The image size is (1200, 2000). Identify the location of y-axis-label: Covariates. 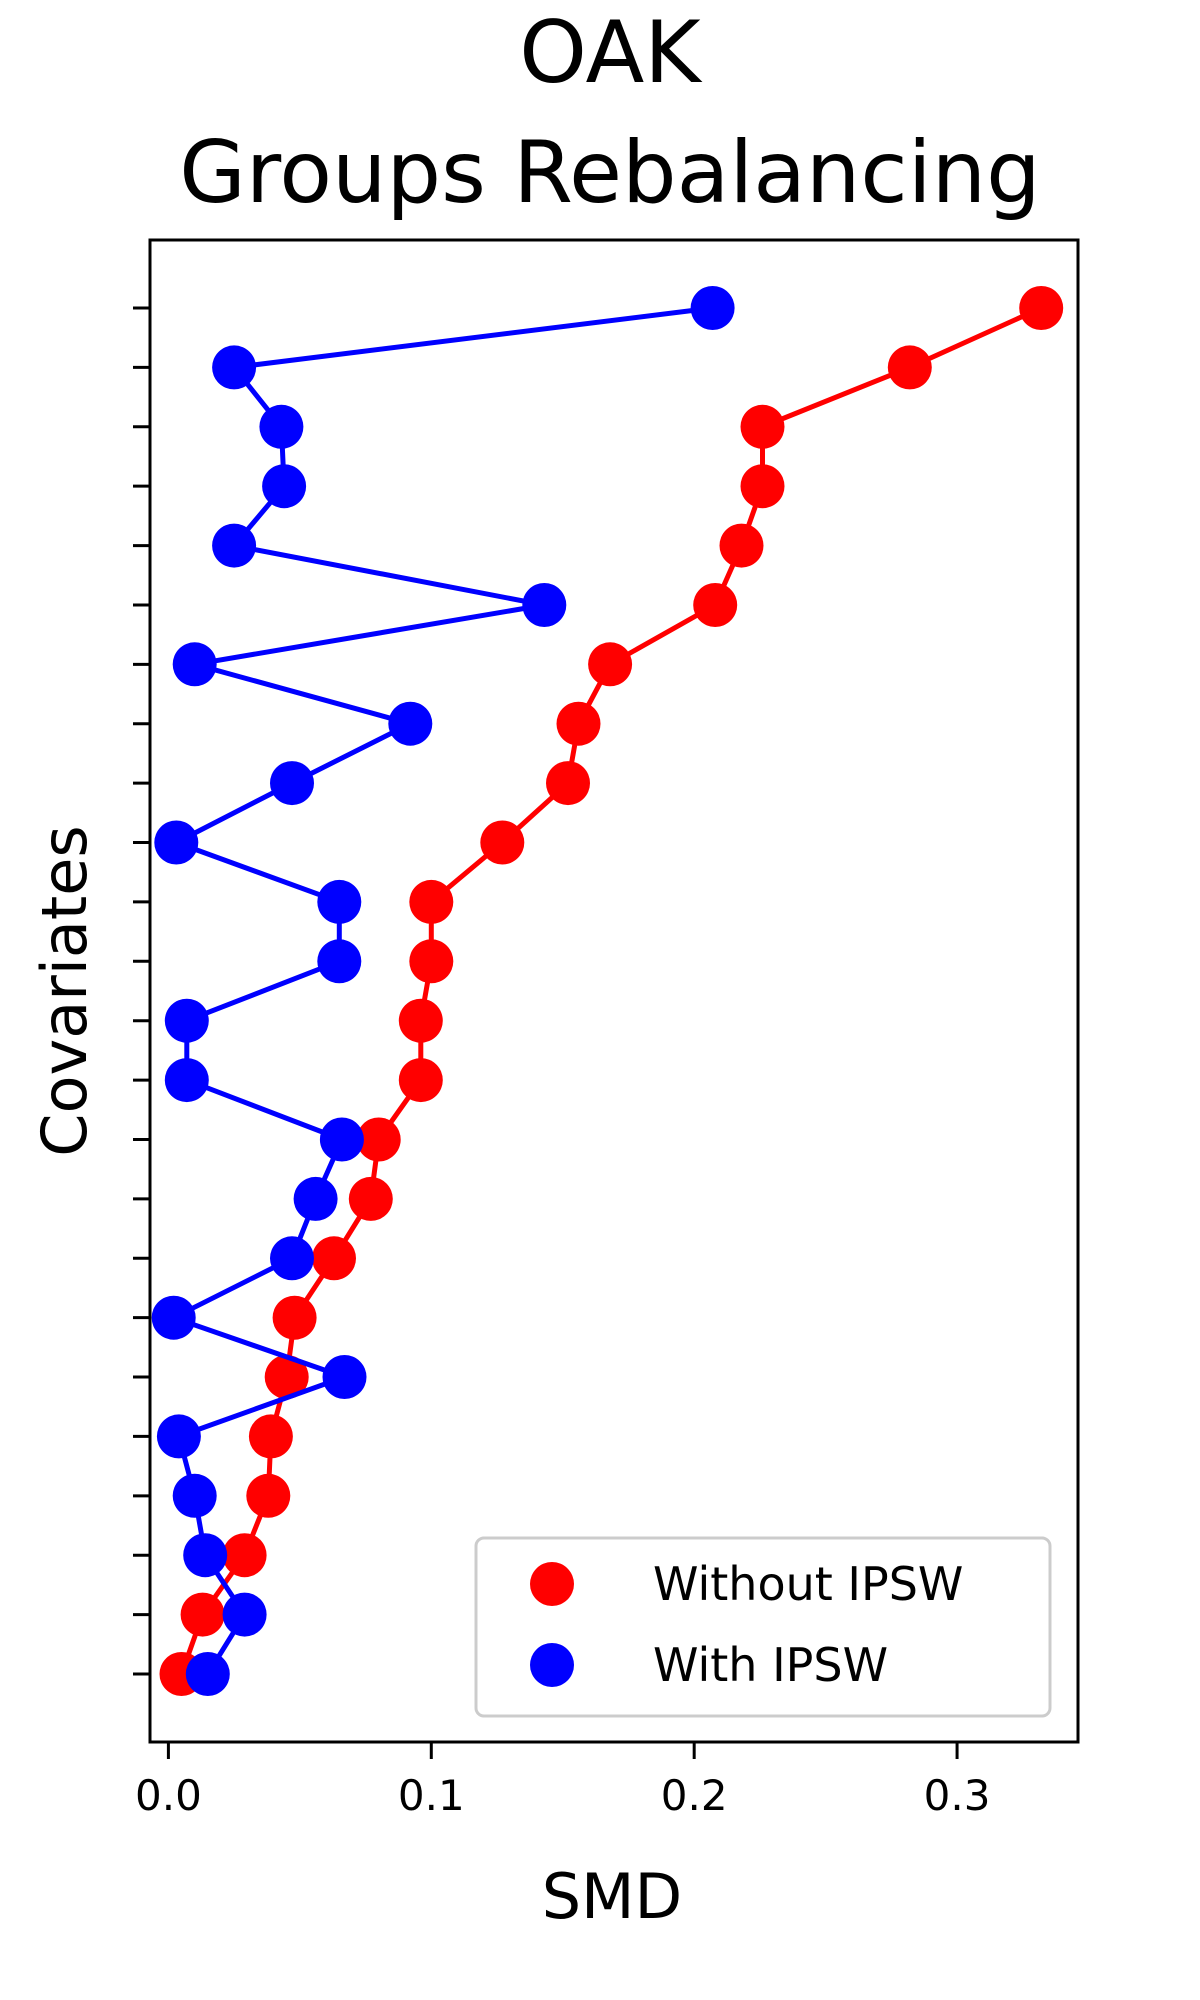
(64, 990).